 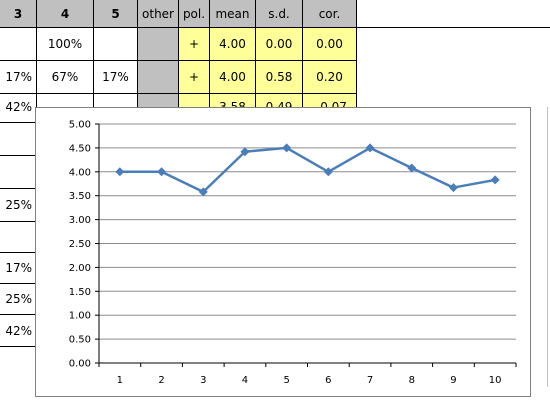 I want to click on cell-r1-cor: 0.00, so click(x=330, y=44).